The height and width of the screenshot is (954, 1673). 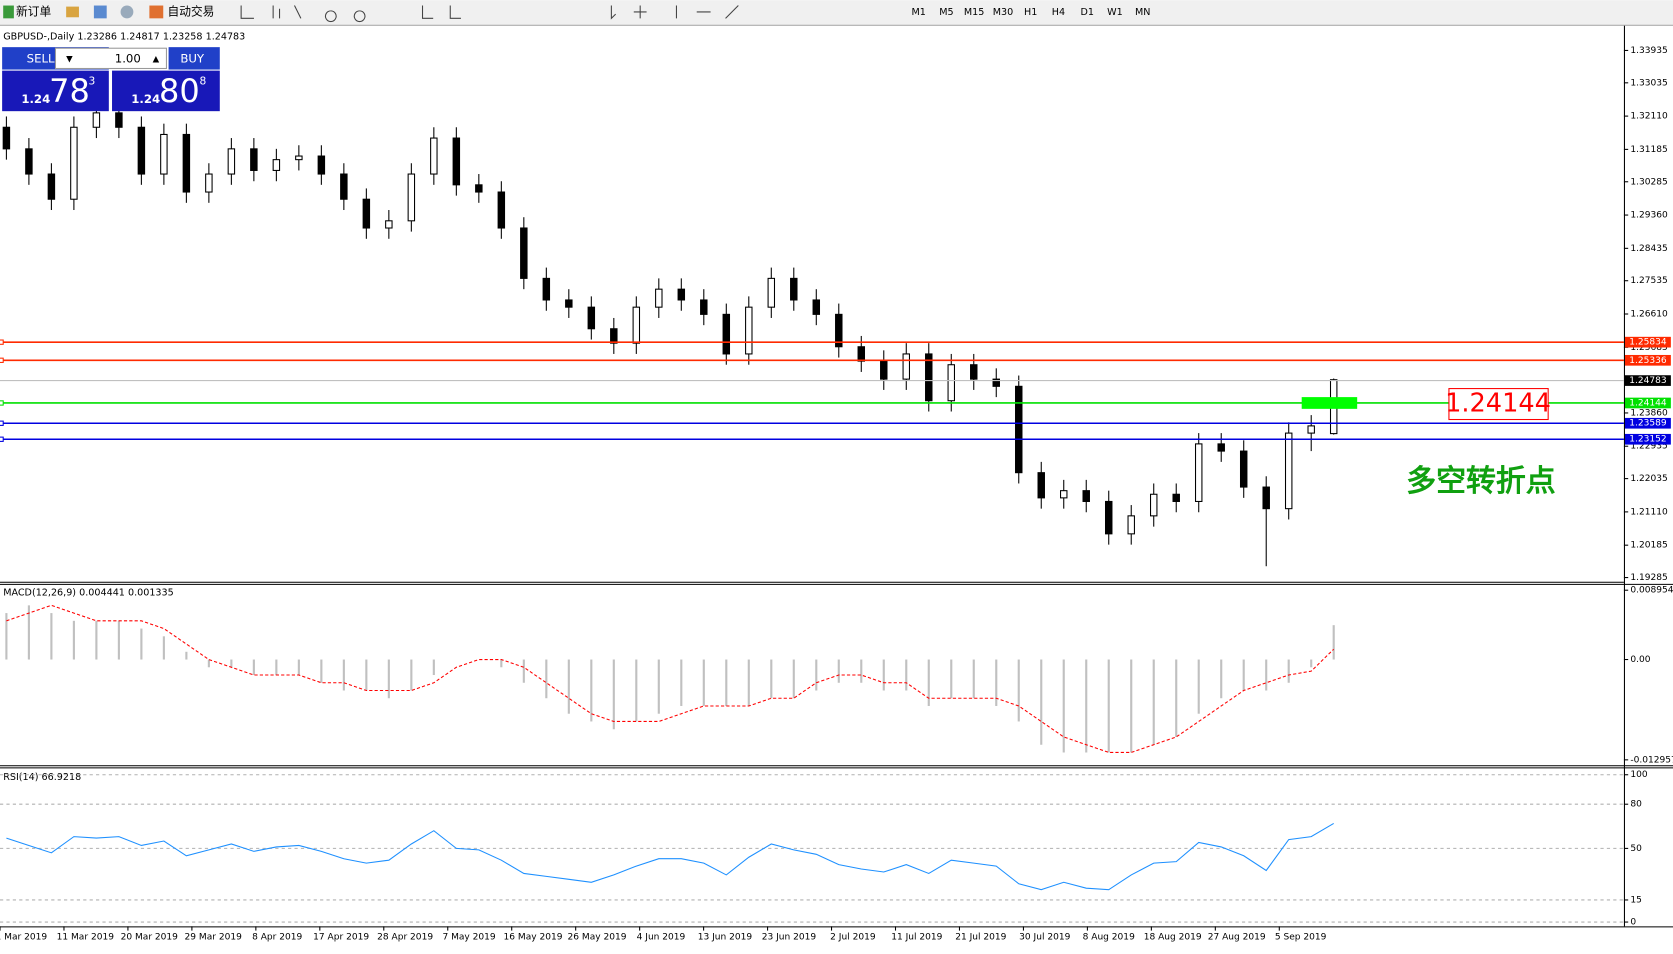 I want to click on x-tick-label: 29 Mar 2019, so click(x=214, y=937).